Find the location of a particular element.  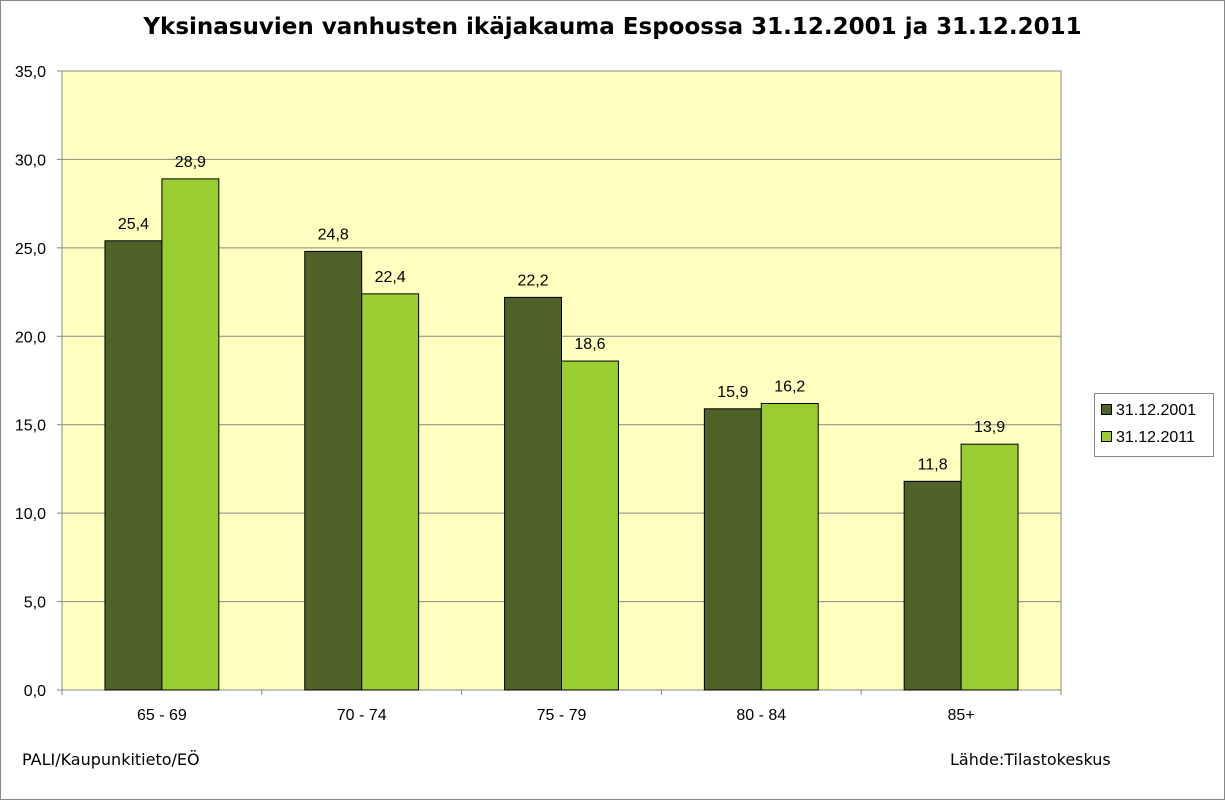

legend-item-2001: 31.12.2001 is located at coordinates (1148, 411).